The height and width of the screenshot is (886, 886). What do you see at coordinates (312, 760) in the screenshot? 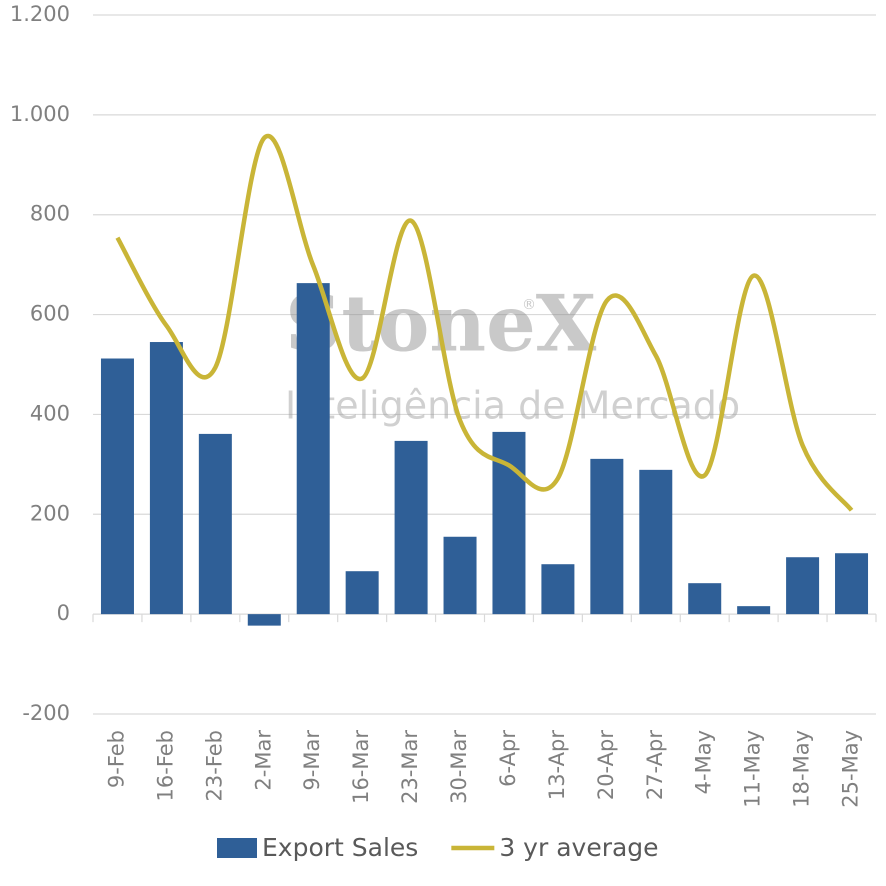
I see `x-tick-label: 9-Mar` at bounding box center [312, 760].